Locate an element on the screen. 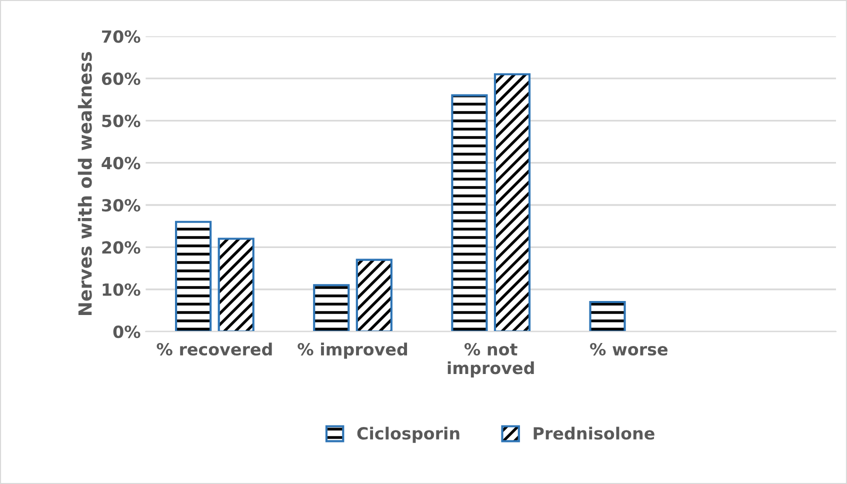  x-tick-label: % worse is located at coordinates (629, 349).